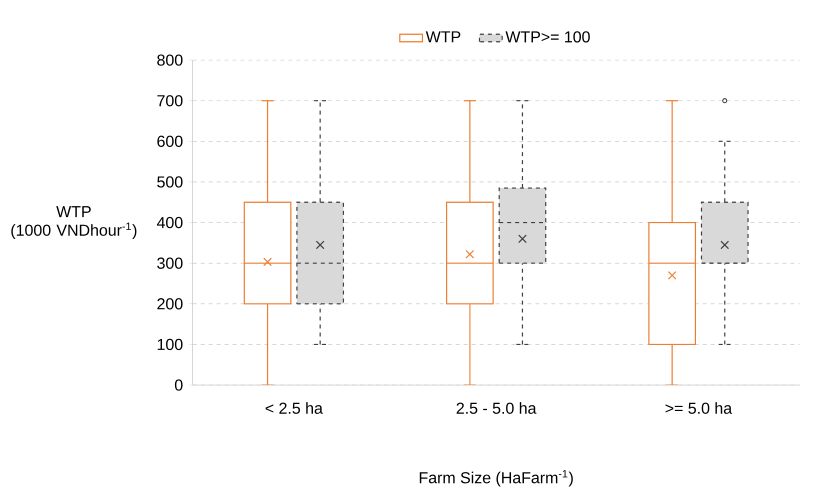 The image size is (820, 493). I want to click on y-tick-label: 400, so click(169, 222).